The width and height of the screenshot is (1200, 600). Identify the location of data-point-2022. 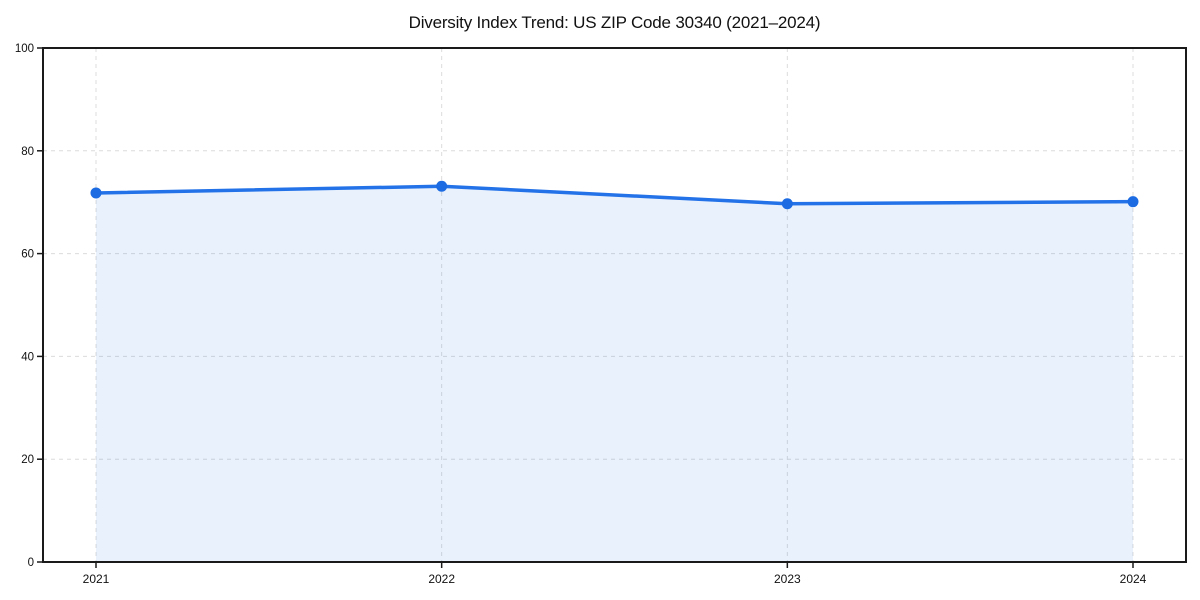
(442, 186).